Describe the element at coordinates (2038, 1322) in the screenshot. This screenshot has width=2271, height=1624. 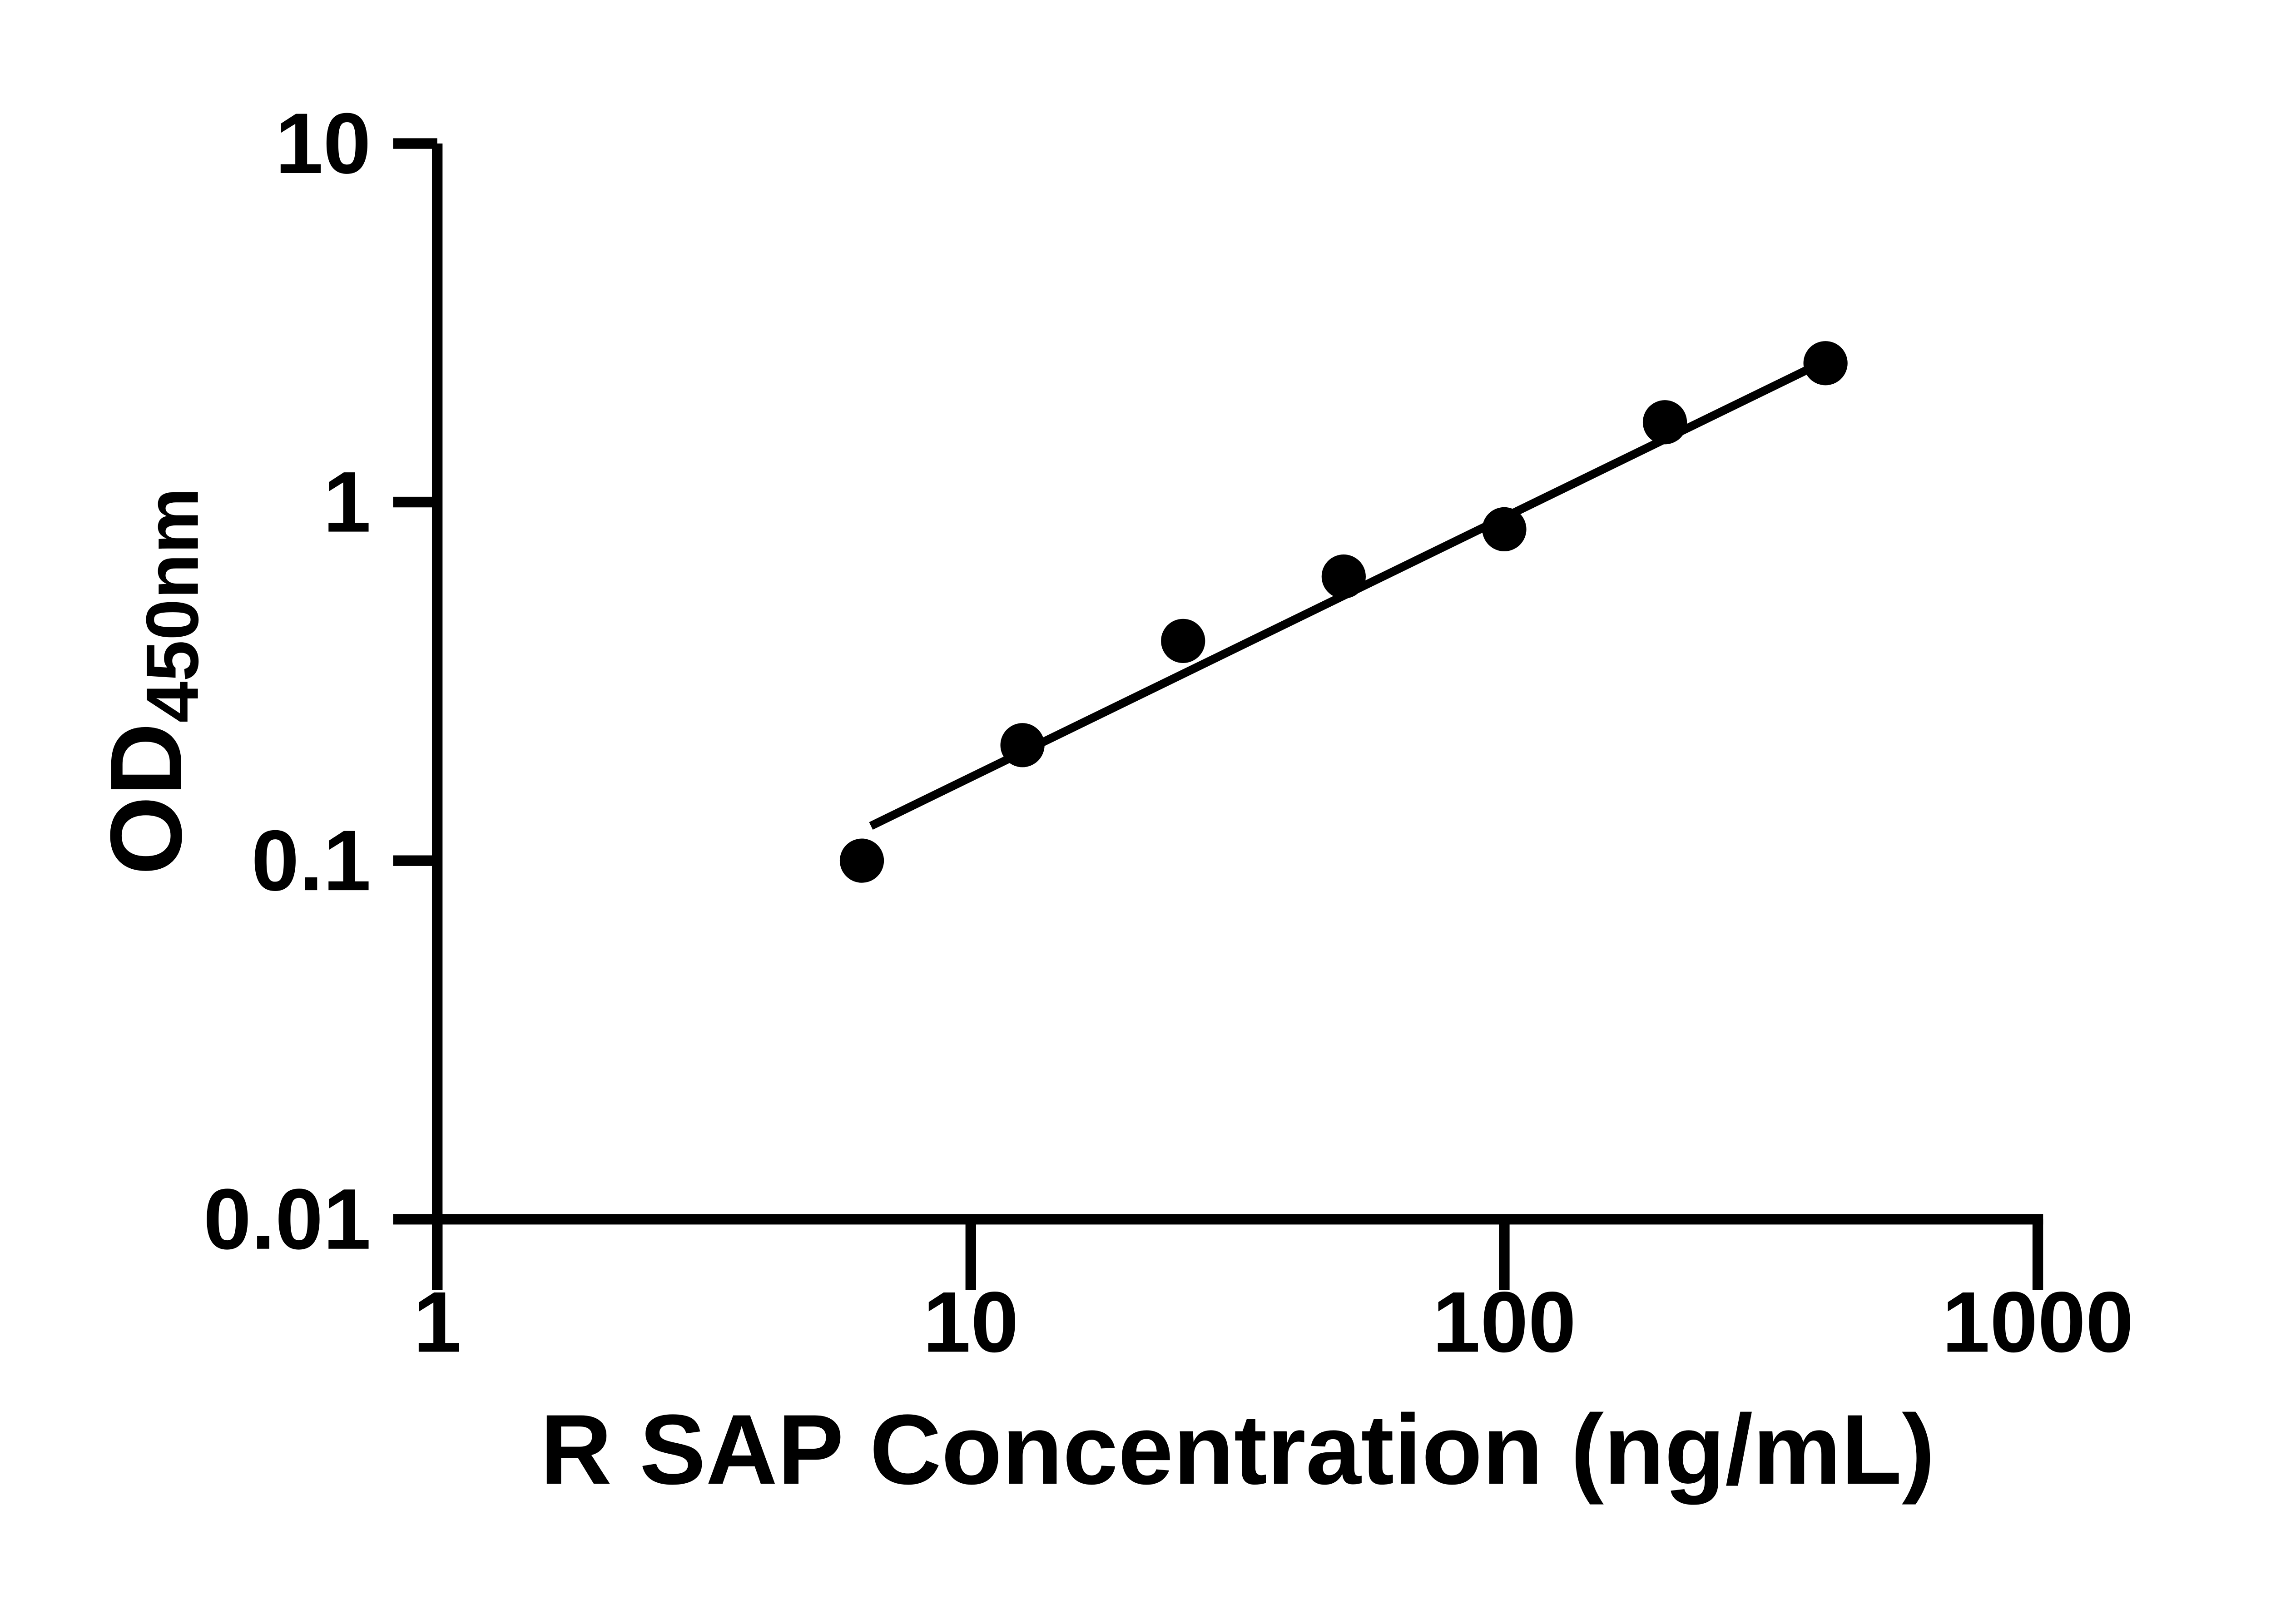
I see `x-tick-label: 1000` at that location.